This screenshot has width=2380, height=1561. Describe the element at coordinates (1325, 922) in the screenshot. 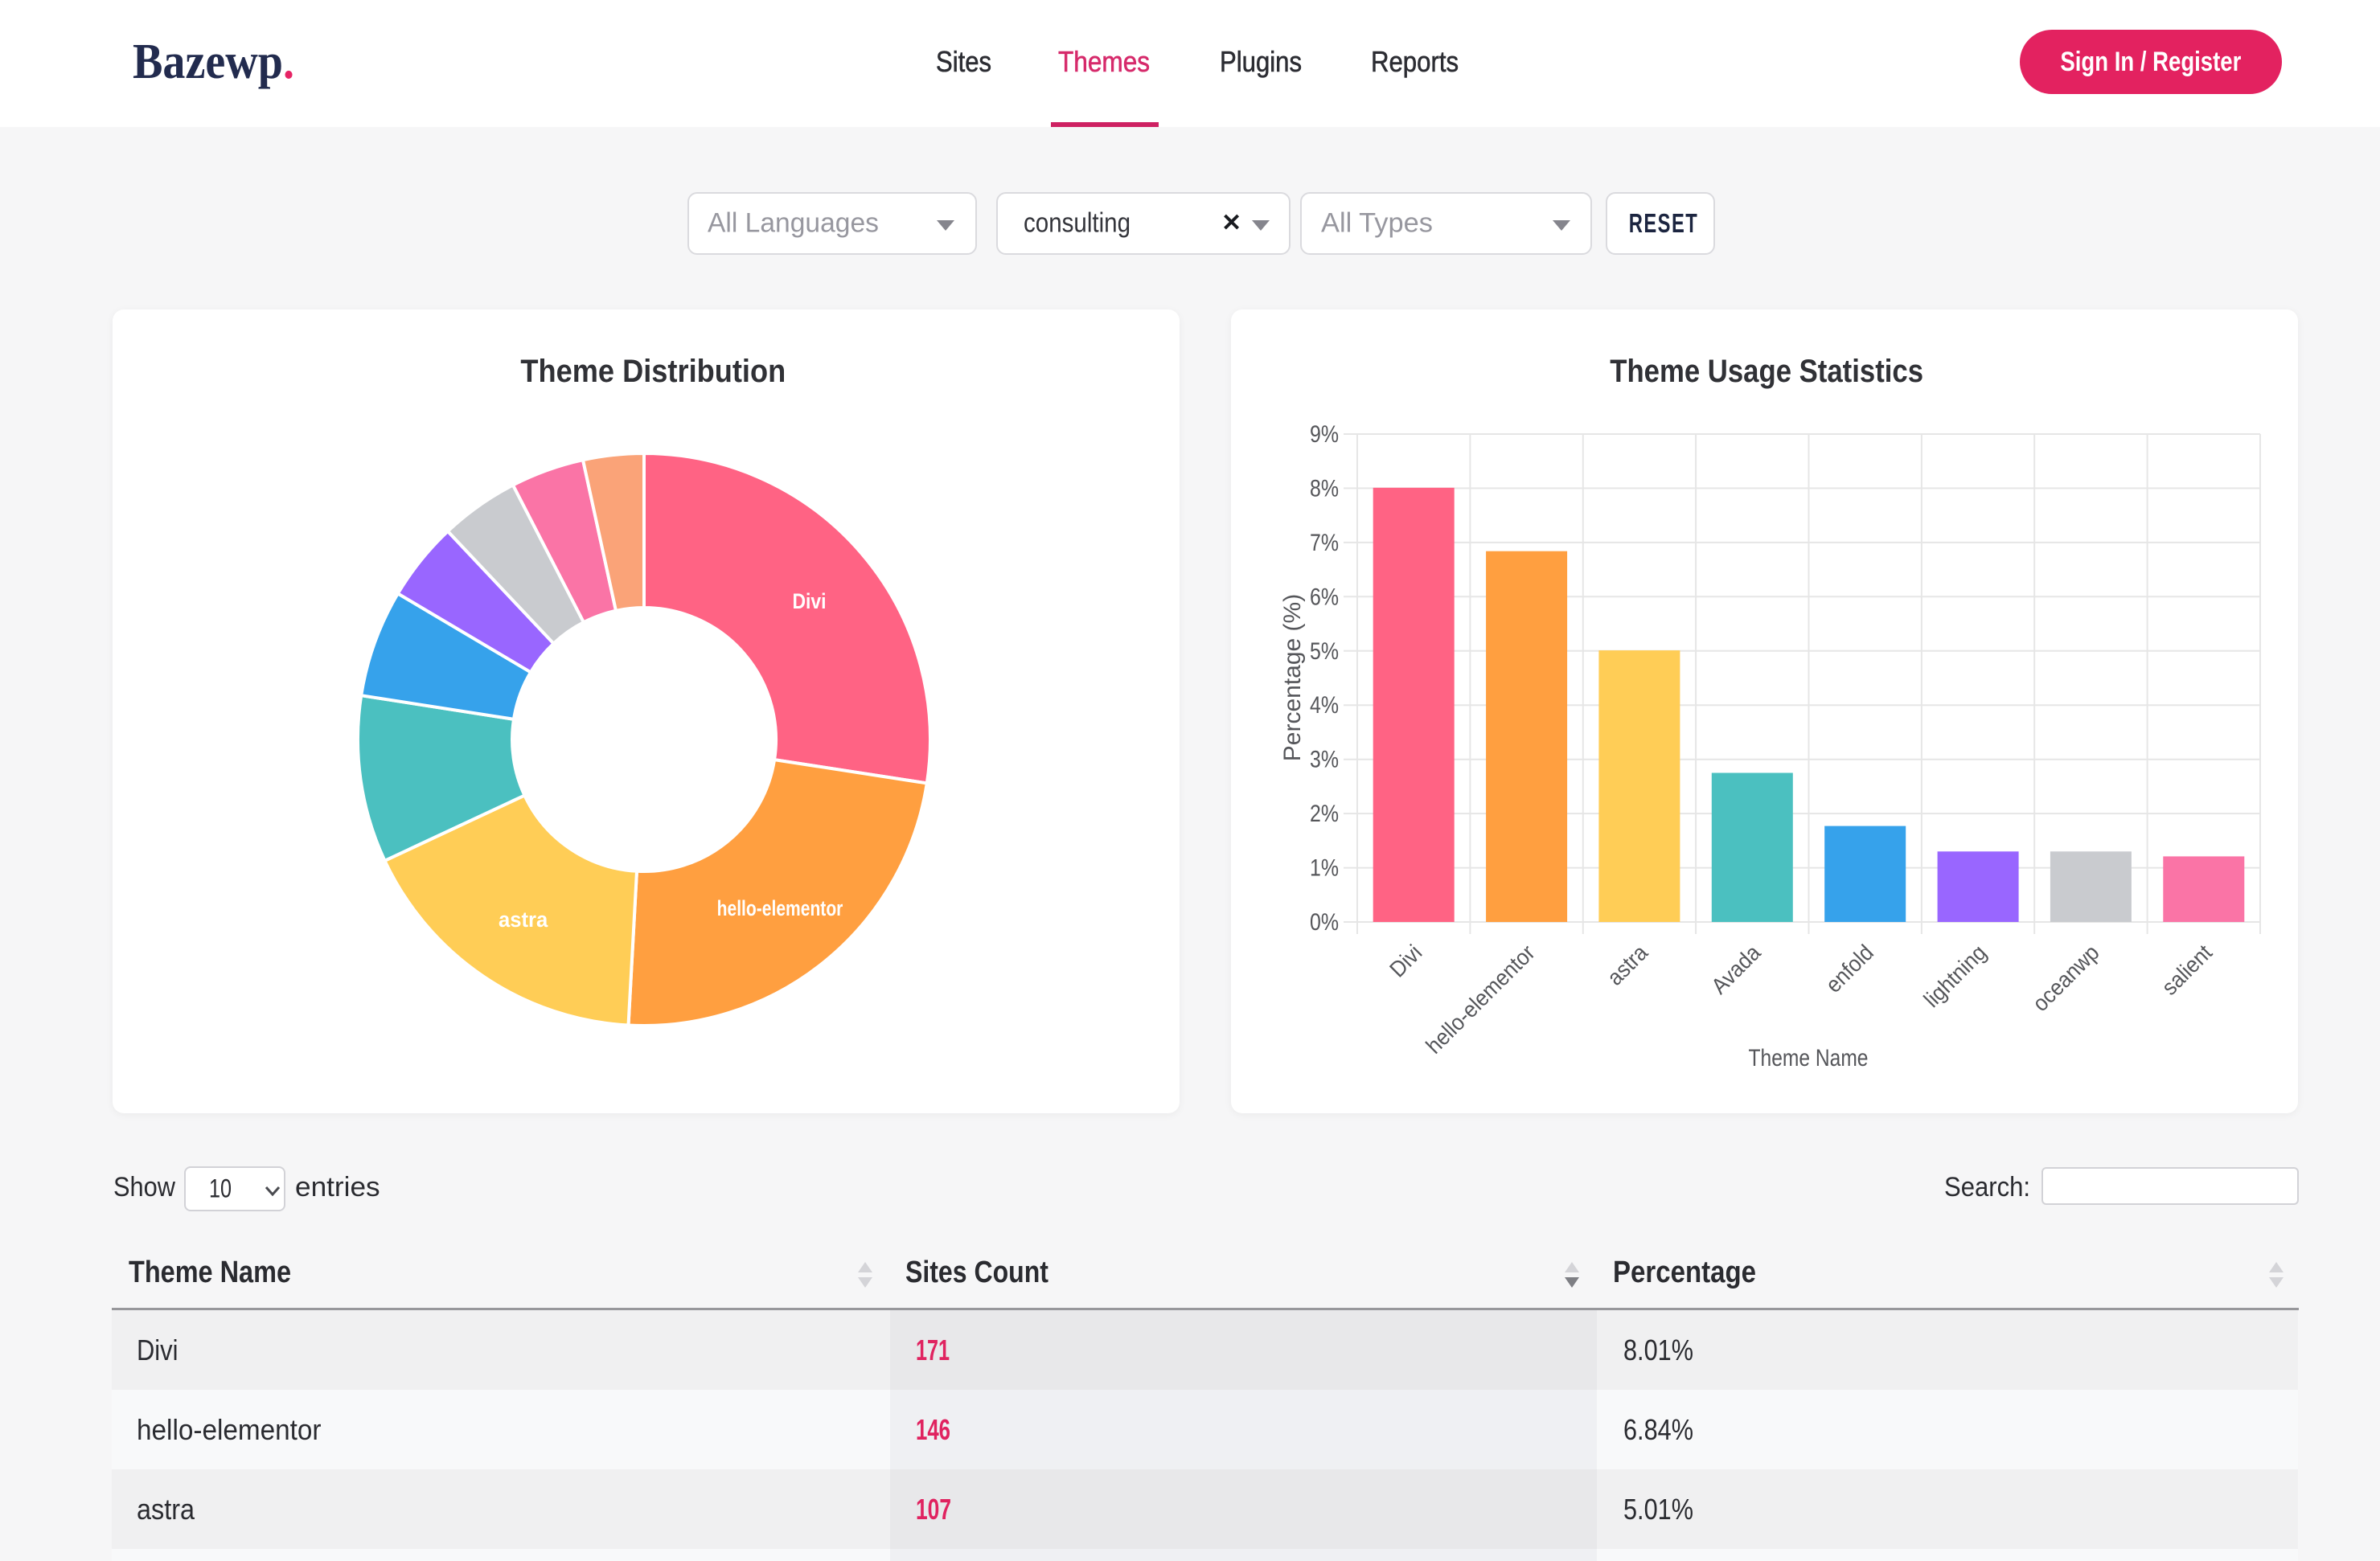

I see `svg-text: 0%` at that location.